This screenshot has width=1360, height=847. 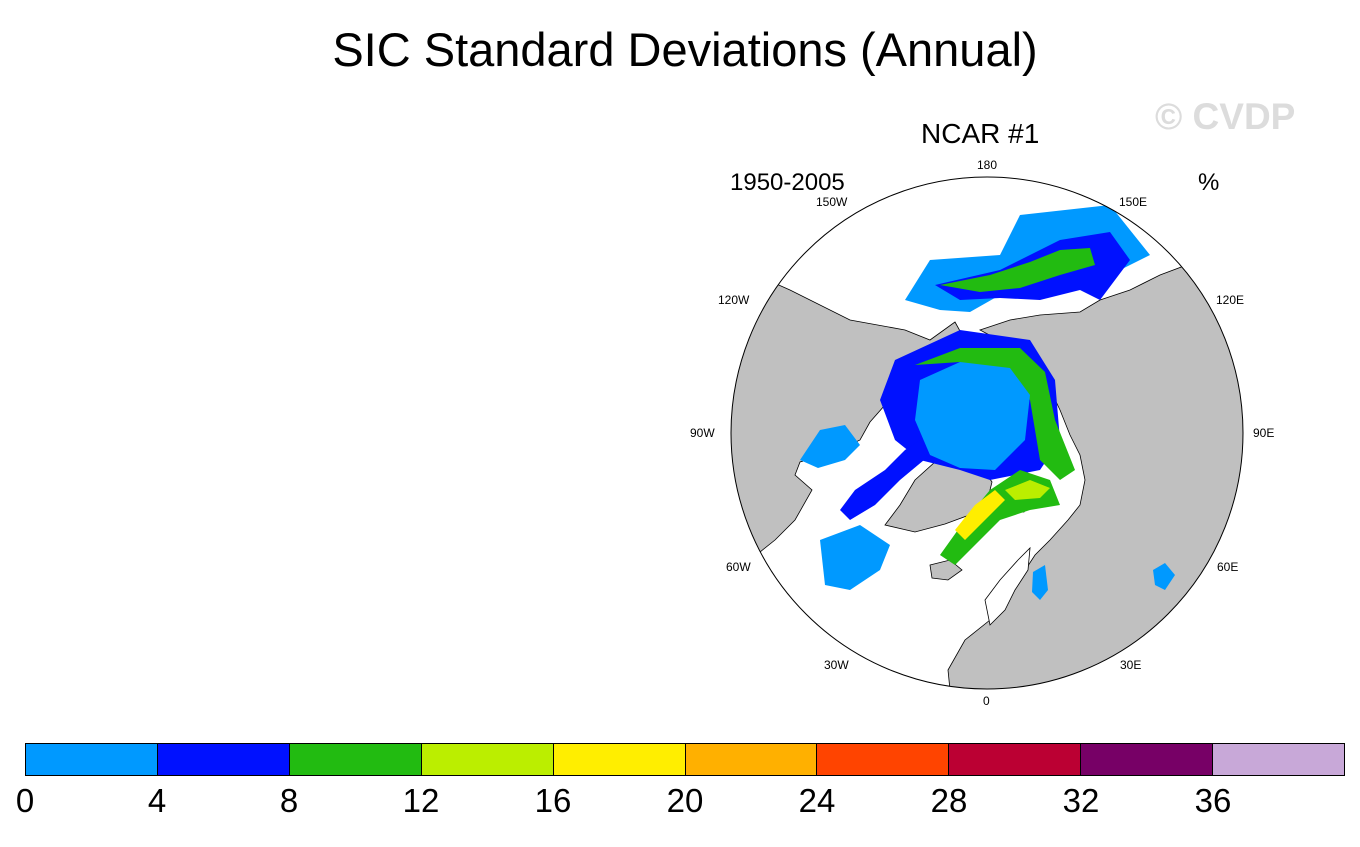 What do you see at coordinates (738, 567) in the screenshot?
I see `lon-label-60w: 60W` at bounding box center [738, 567].